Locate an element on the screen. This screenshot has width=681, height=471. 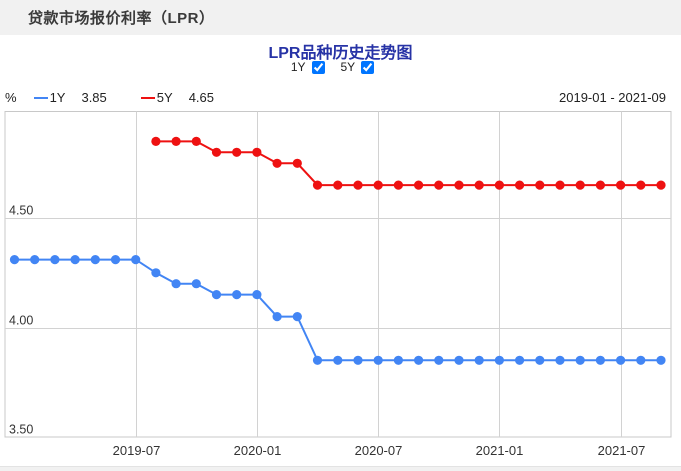
footer-strip is located at coordinates (340, 468).